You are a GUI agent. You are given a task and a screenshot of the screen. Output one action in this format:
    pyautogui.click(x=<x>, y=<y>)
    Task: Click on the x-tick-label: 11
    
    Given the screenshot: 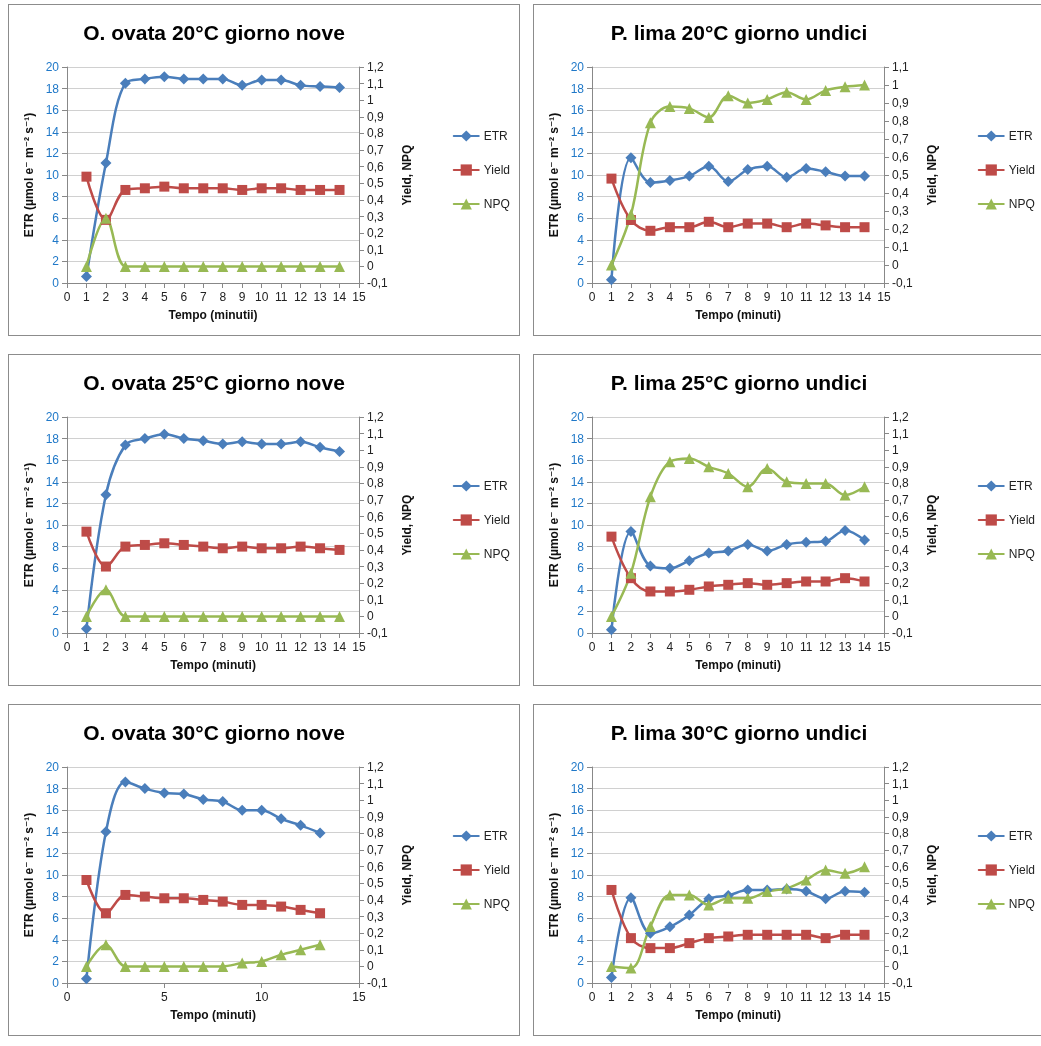 What is the action you would take?
    pyautogui.click(x=806, y=997)
    